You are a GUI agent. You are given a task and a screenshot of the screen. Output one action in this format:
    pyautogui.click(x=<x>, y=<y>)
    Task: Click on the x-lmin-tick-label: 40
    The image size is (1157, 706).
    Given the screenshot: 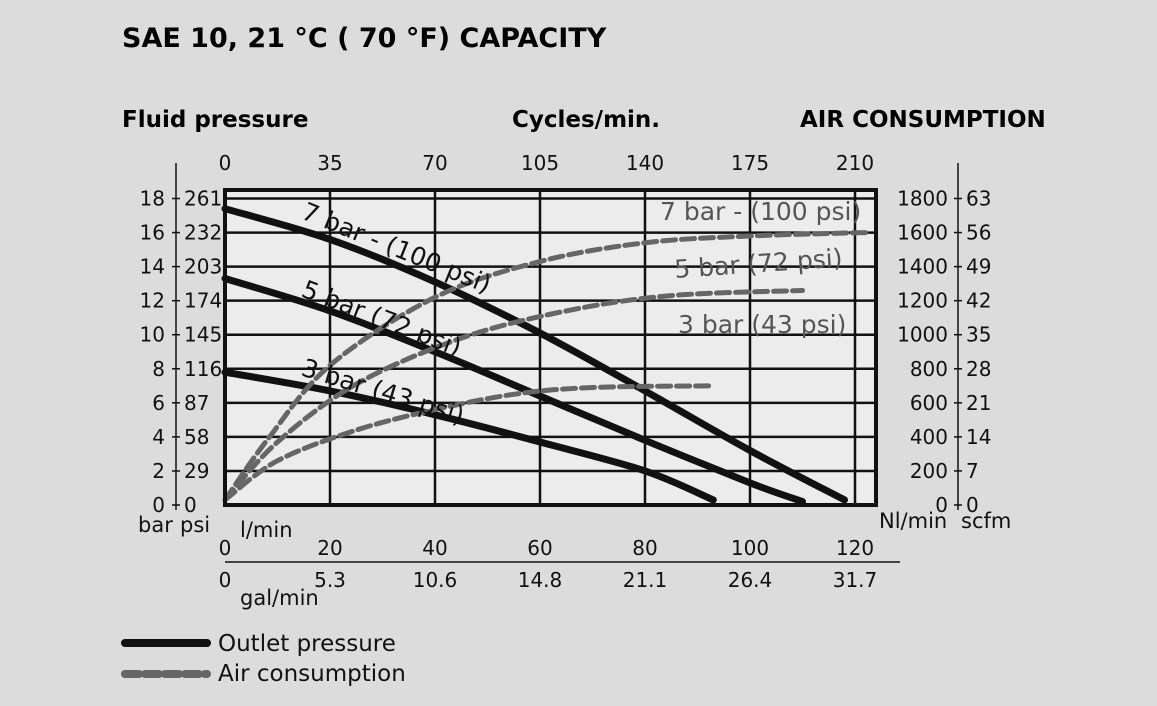 What is the action you would take?
    pyautogui.click(x=434, y=548)
    